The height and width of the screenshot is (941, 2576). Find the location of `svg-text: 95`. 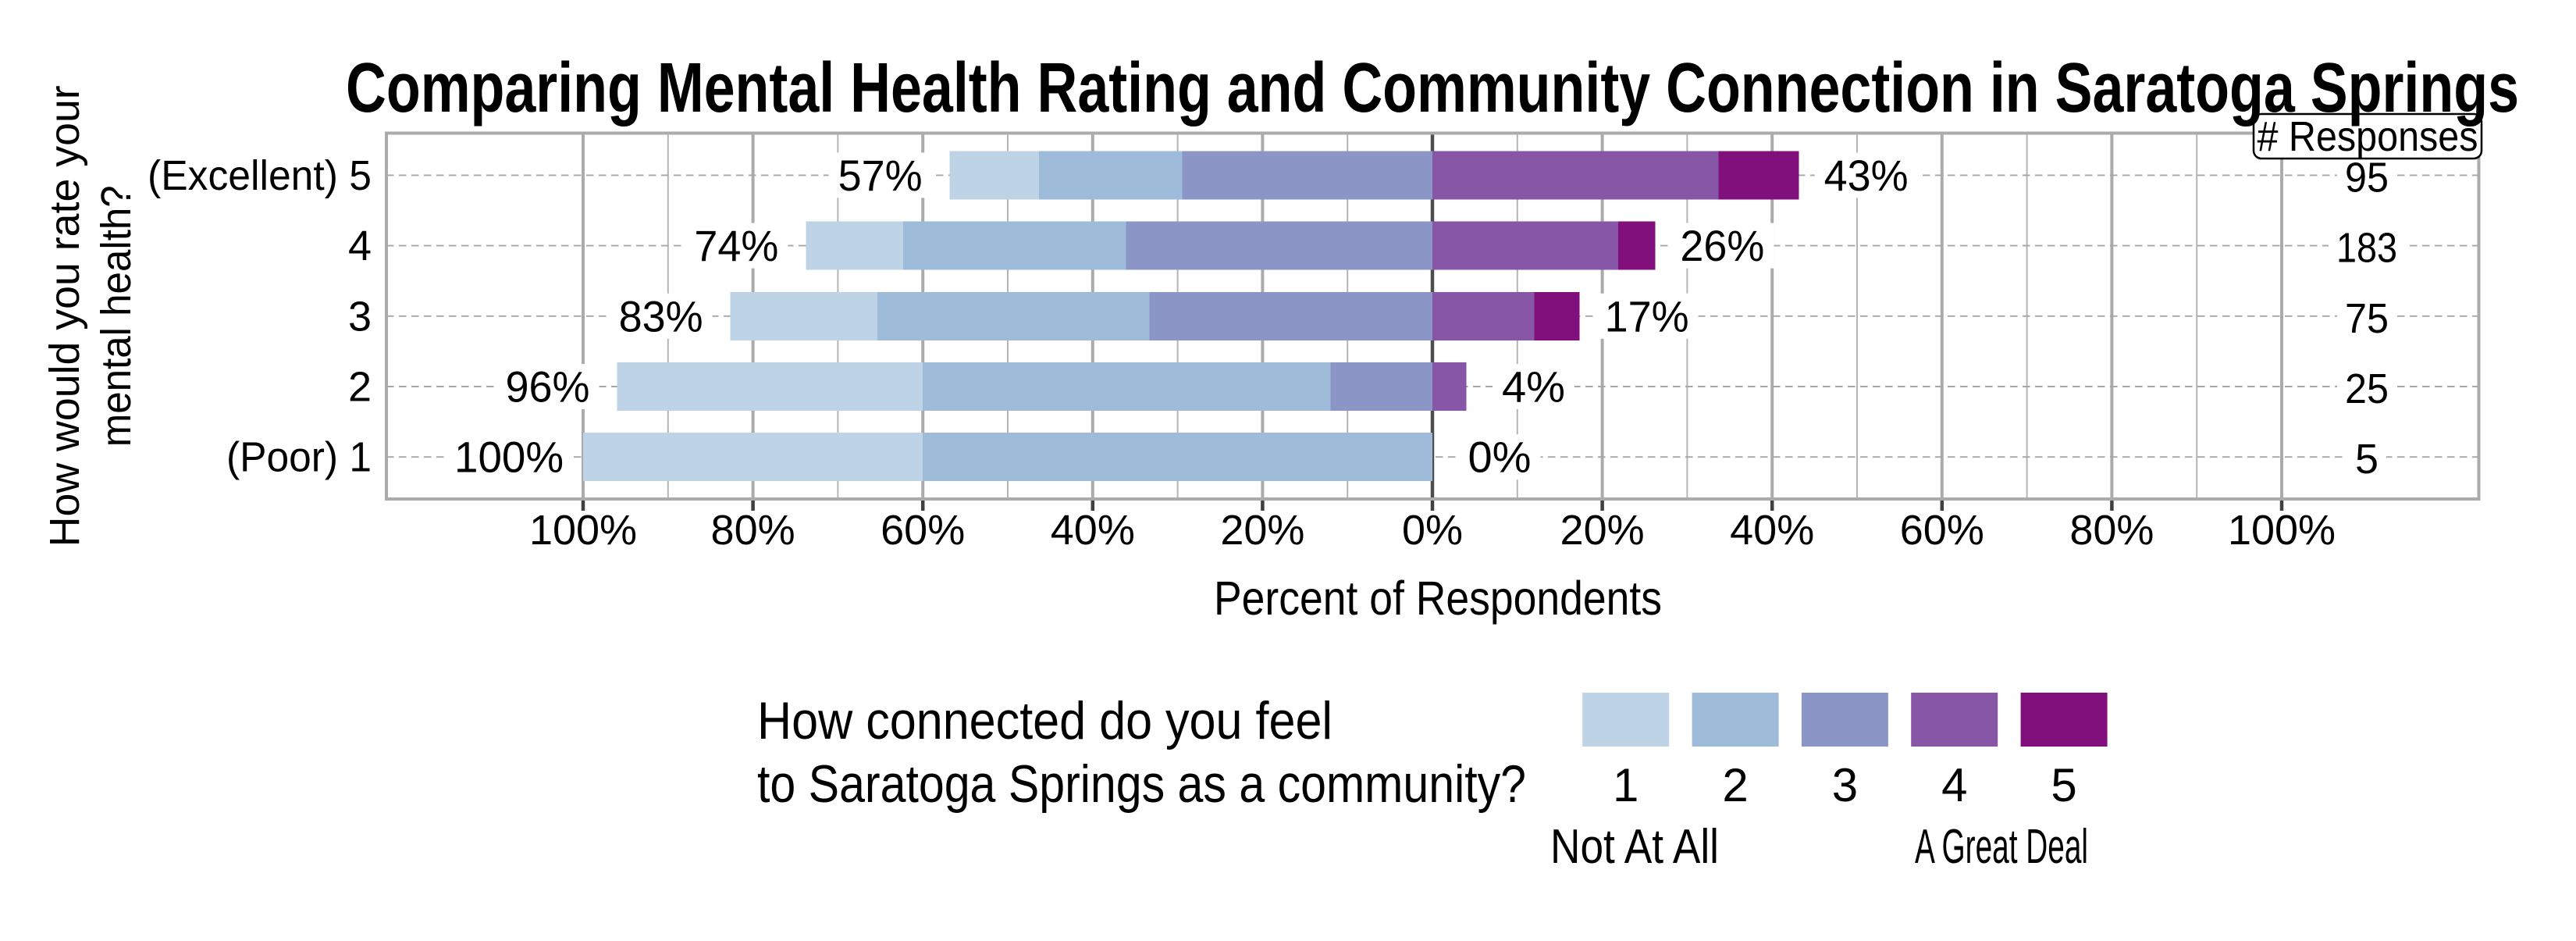

svg-text: 95 is located at coordinates (2367, 177).